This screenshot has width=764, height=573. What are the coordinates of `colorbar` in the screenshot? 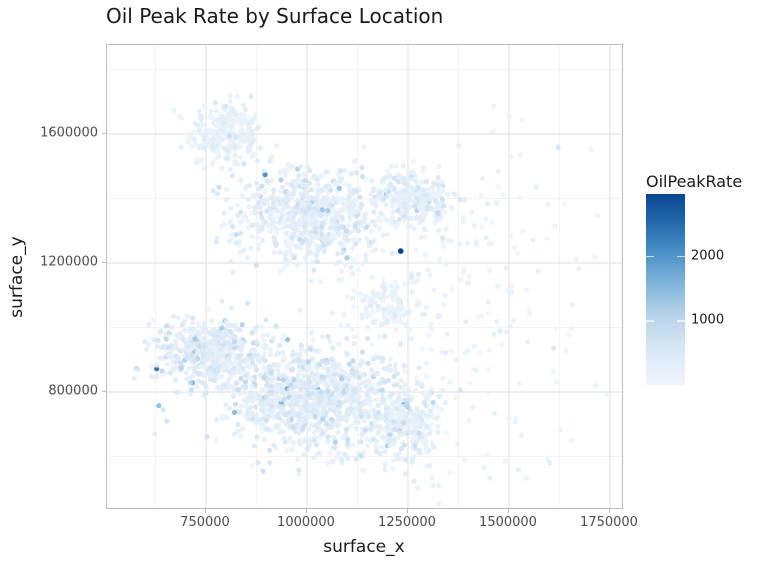 It's located at (665, 289).